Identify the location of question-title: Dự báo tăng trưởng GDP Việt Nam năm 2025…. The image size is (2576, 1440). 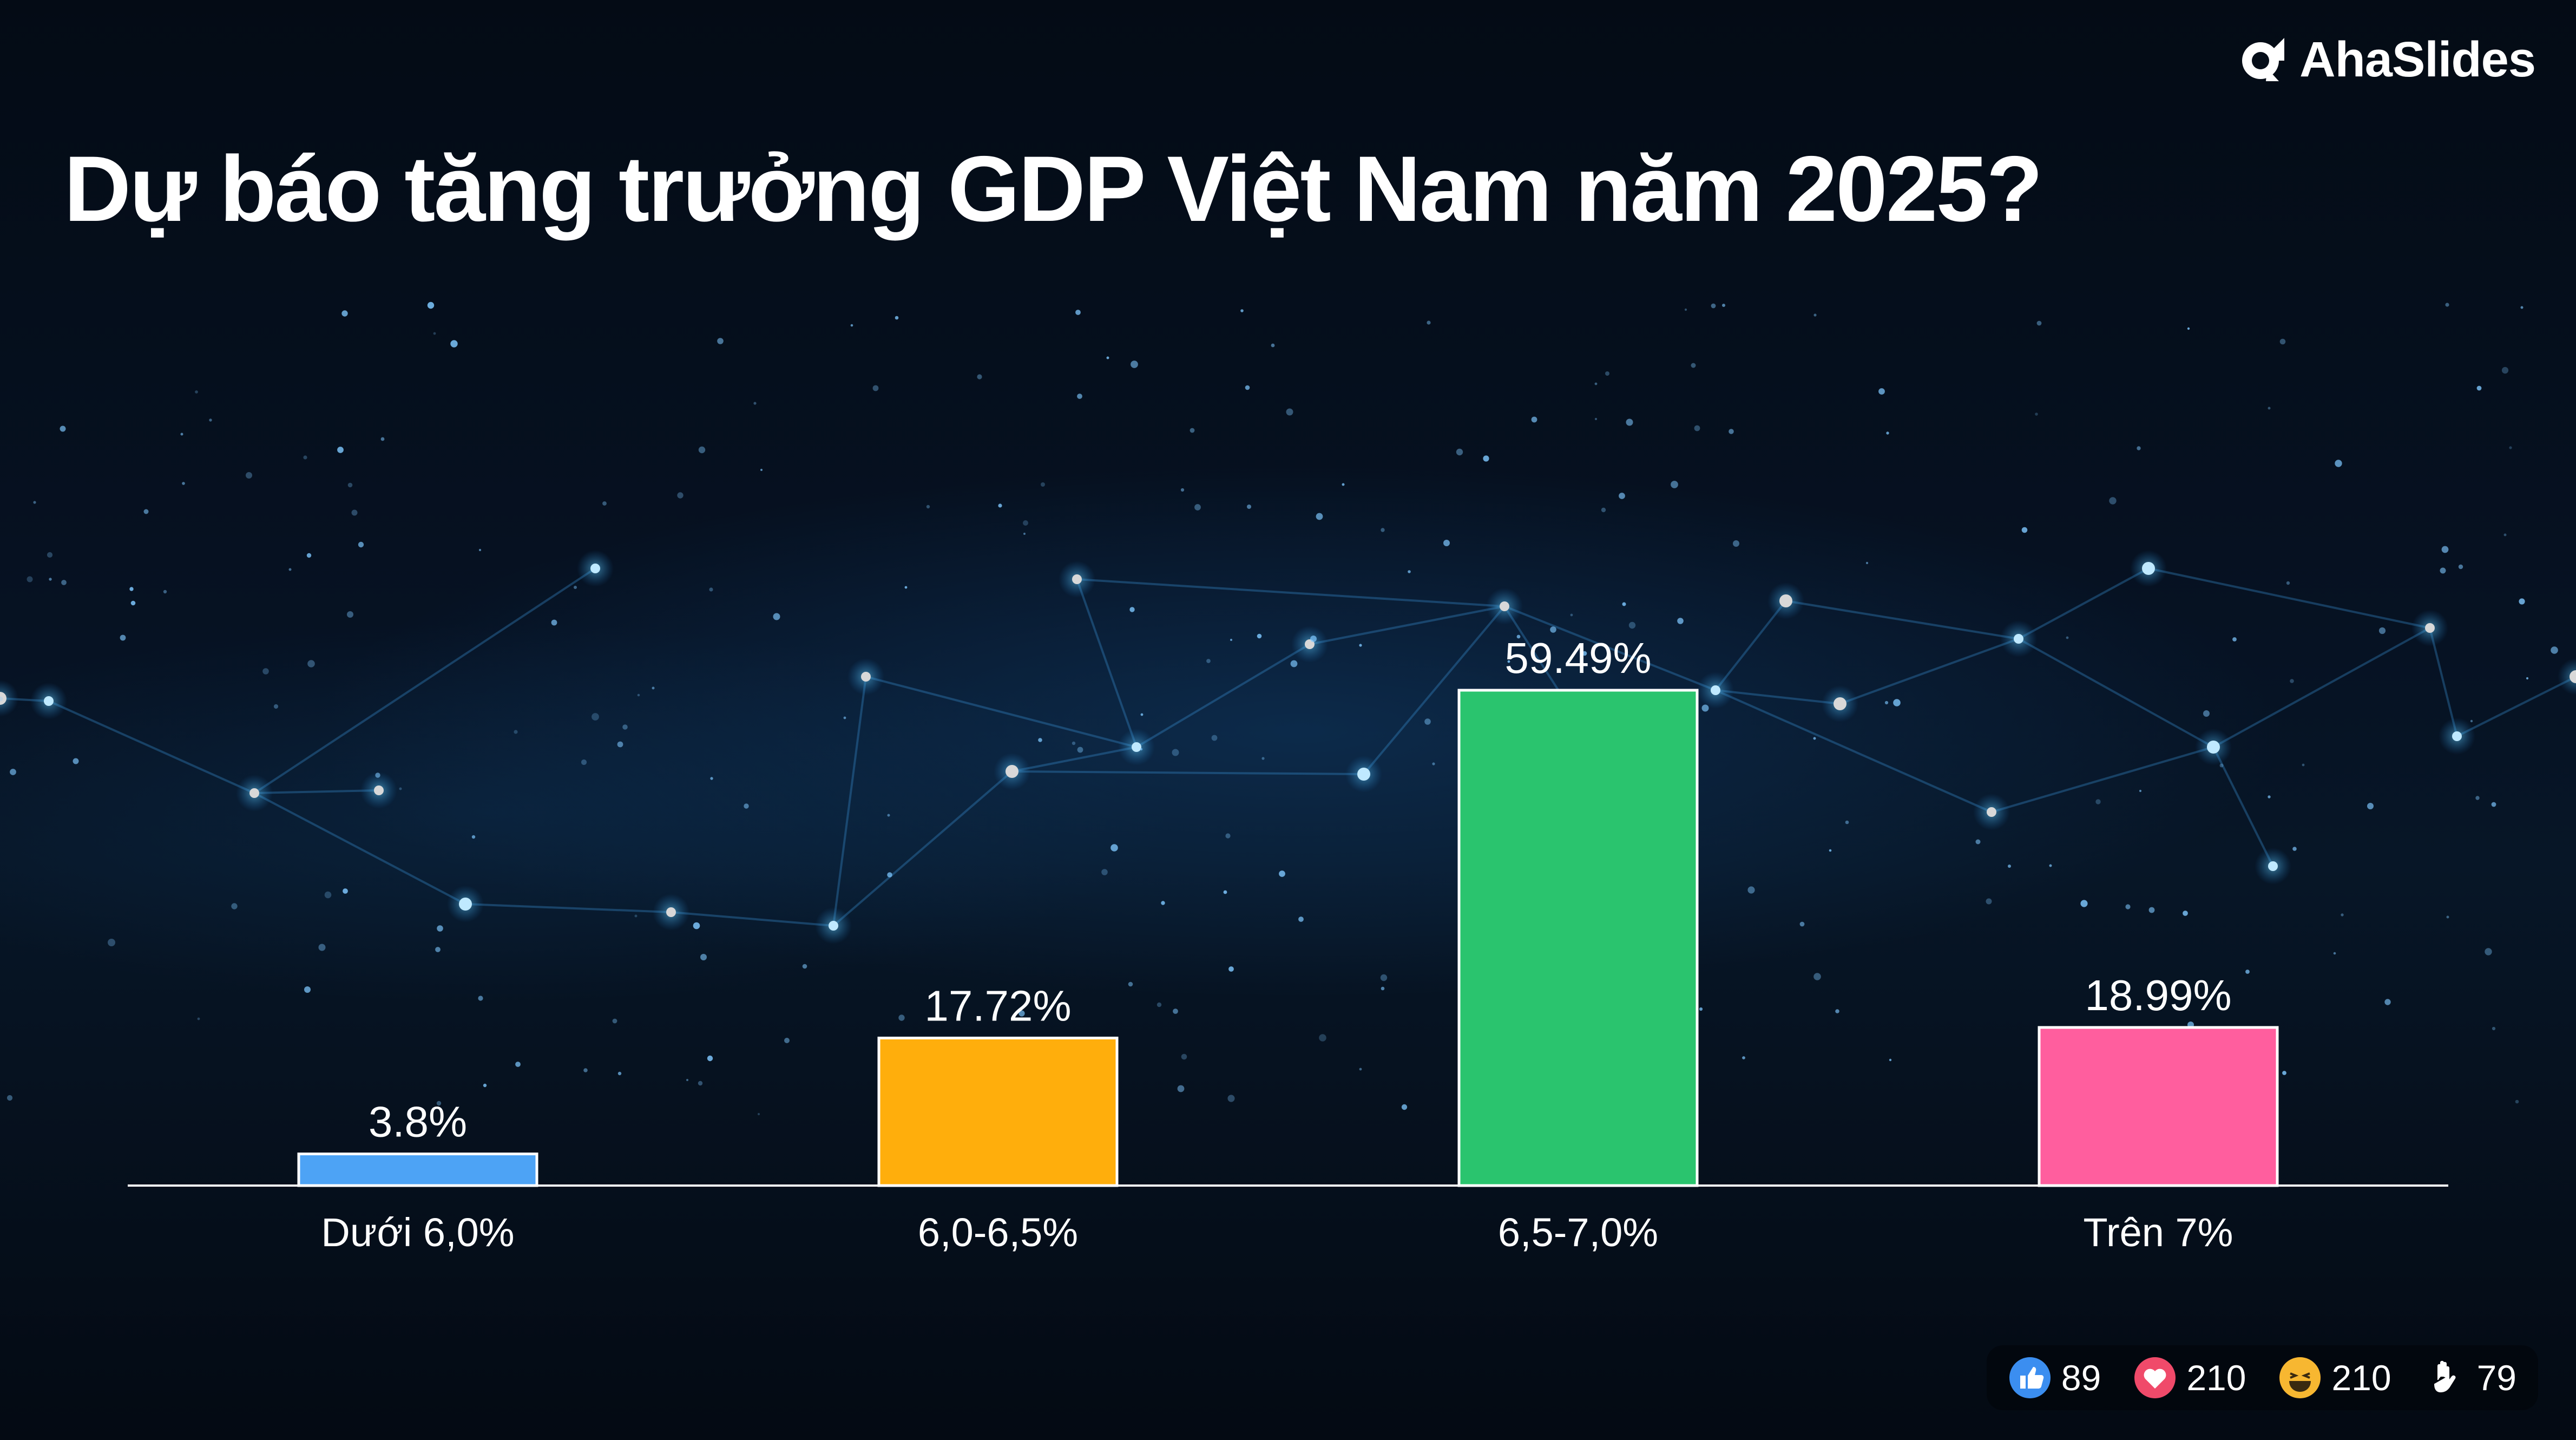
(1053, 189).